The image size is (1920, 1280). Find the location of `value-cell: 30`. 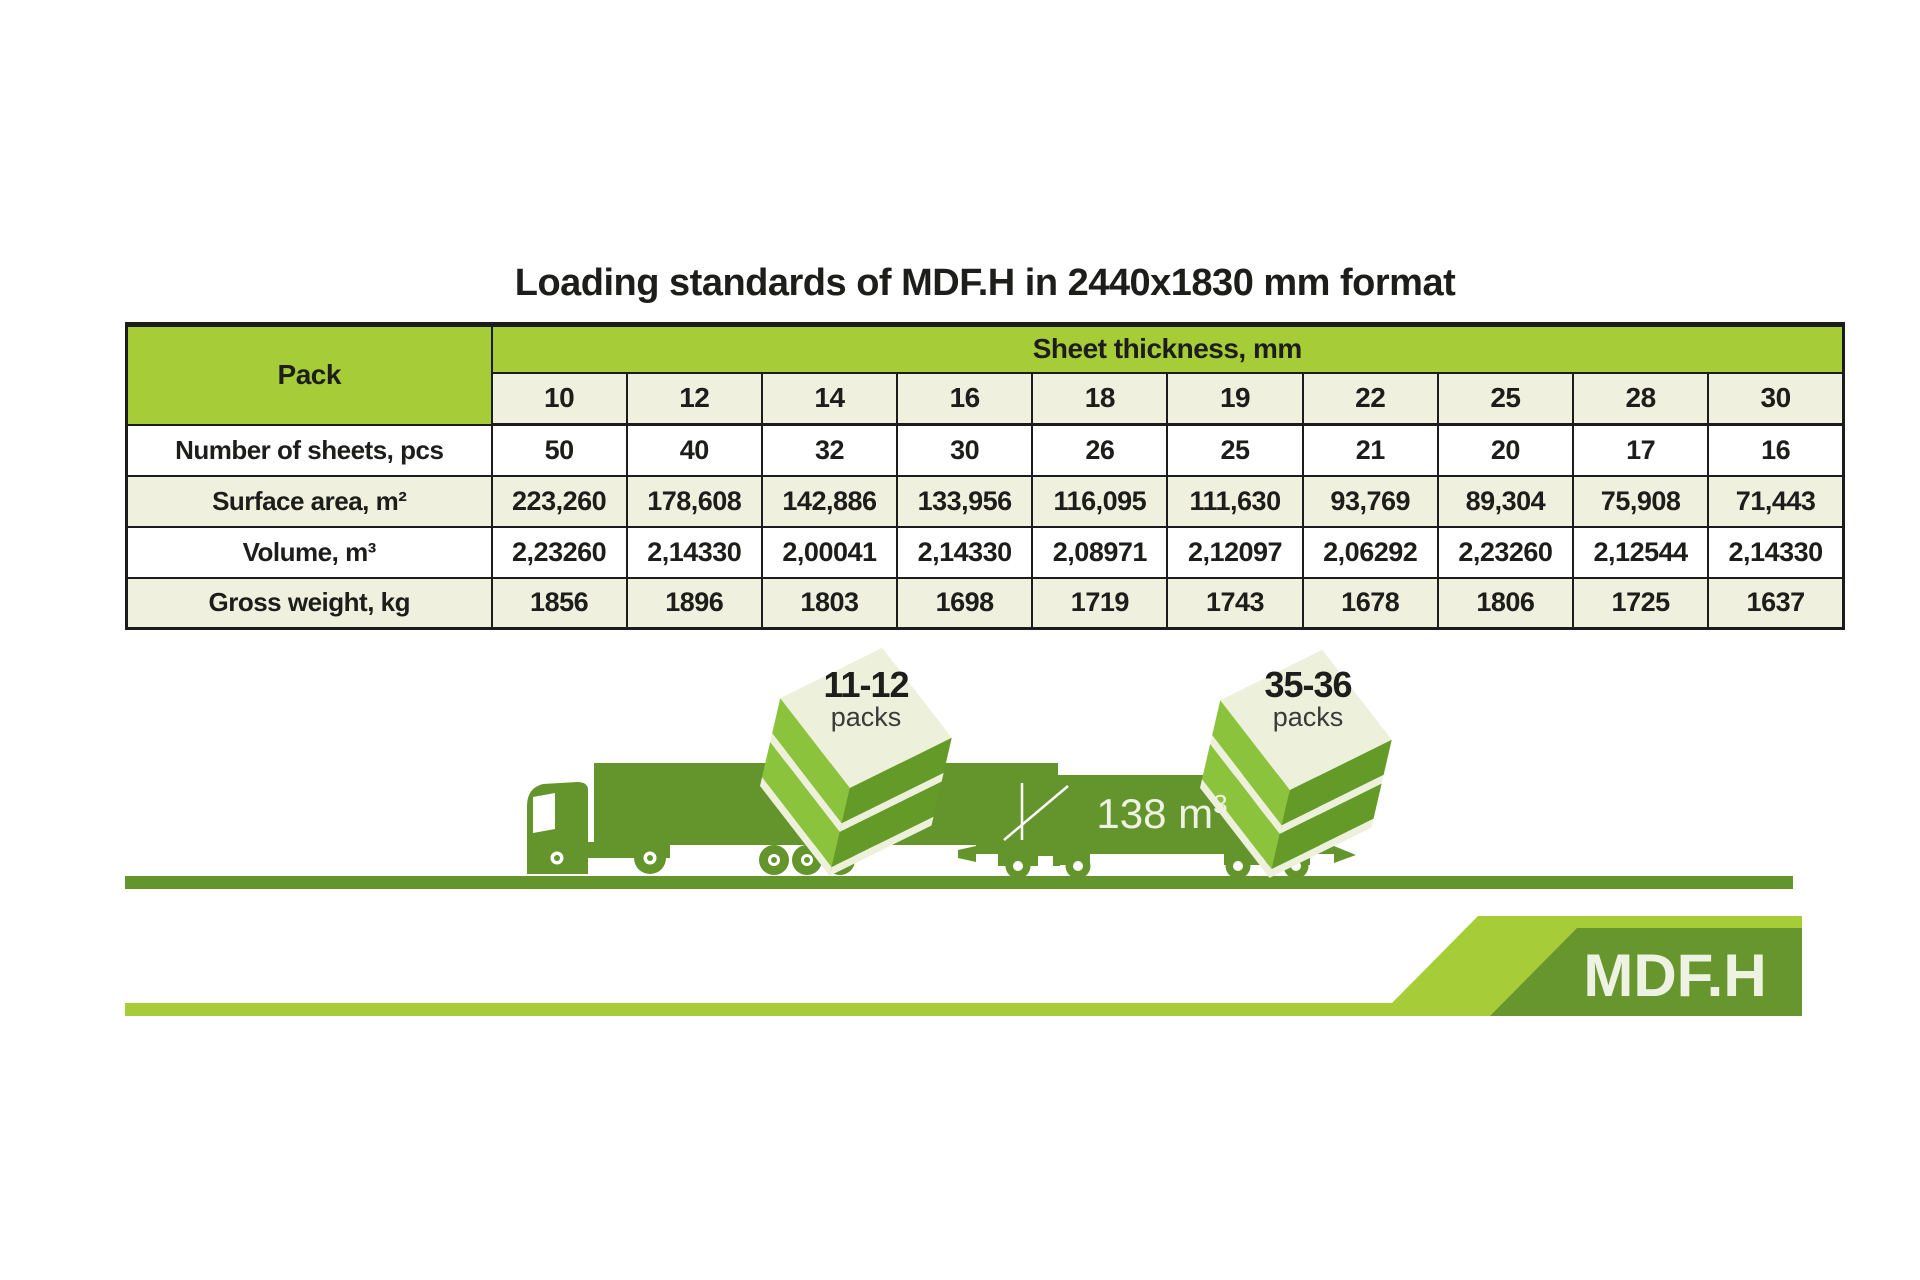

value-cell: 30 is located at coordinates (965, 450).